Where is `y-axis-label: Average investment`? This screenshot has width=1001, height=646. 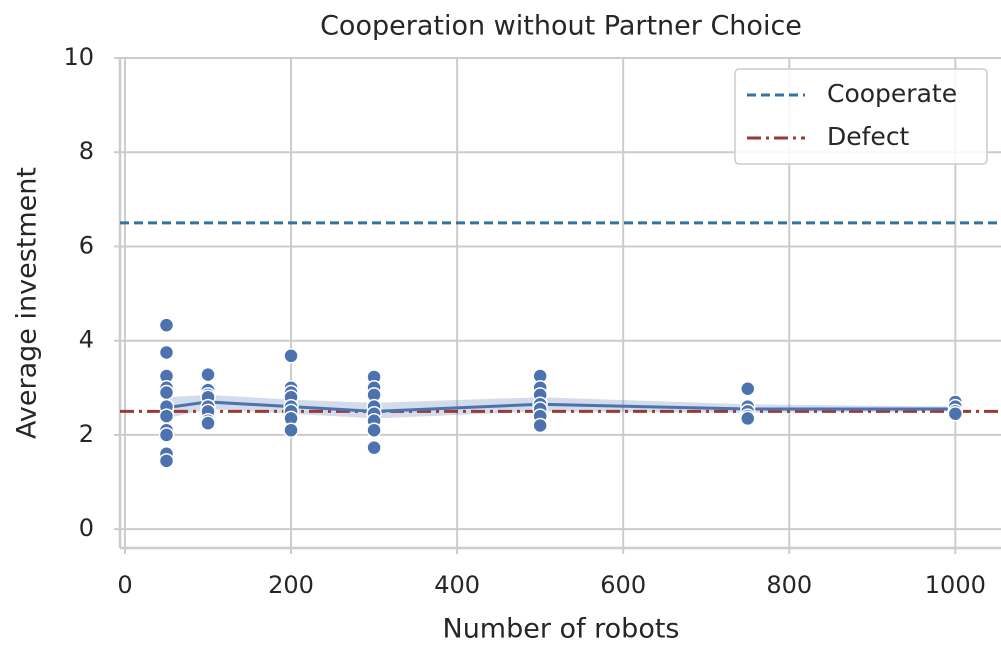 y-axis-label: Average investment is located at coordinates (27, 303).